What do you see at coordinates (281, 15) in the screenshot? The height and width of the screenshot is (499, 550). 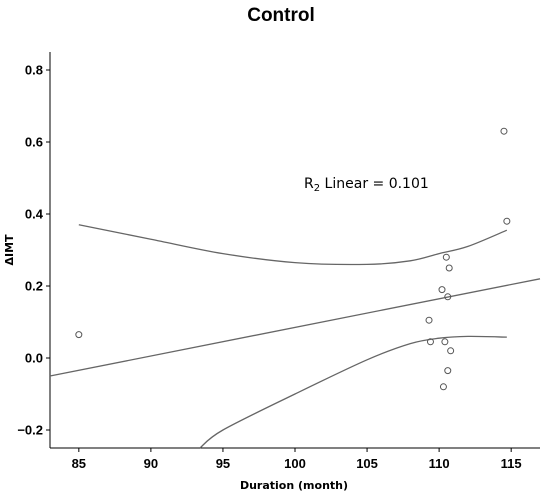 I see `chart-title: Control` at bounding box center [281, 15].